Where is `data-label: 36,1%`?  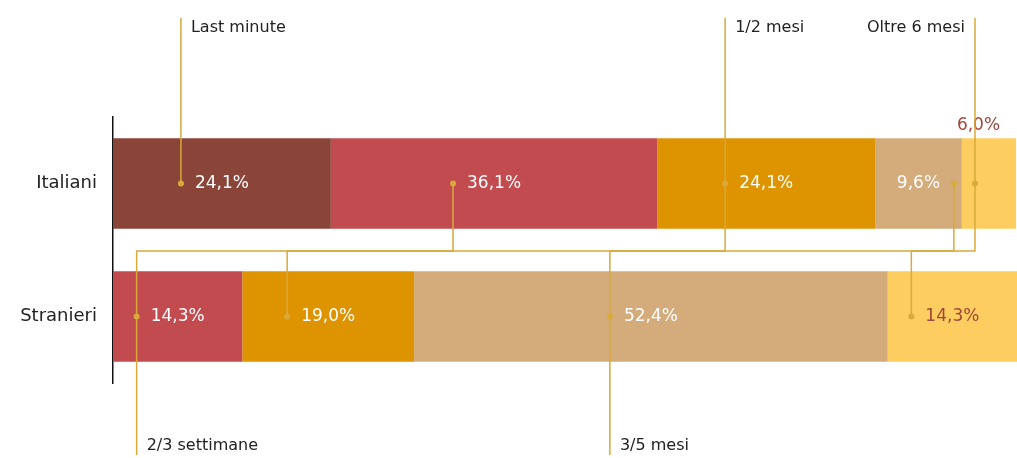
data-label: 36,1% is located at coordinates (494, 181).